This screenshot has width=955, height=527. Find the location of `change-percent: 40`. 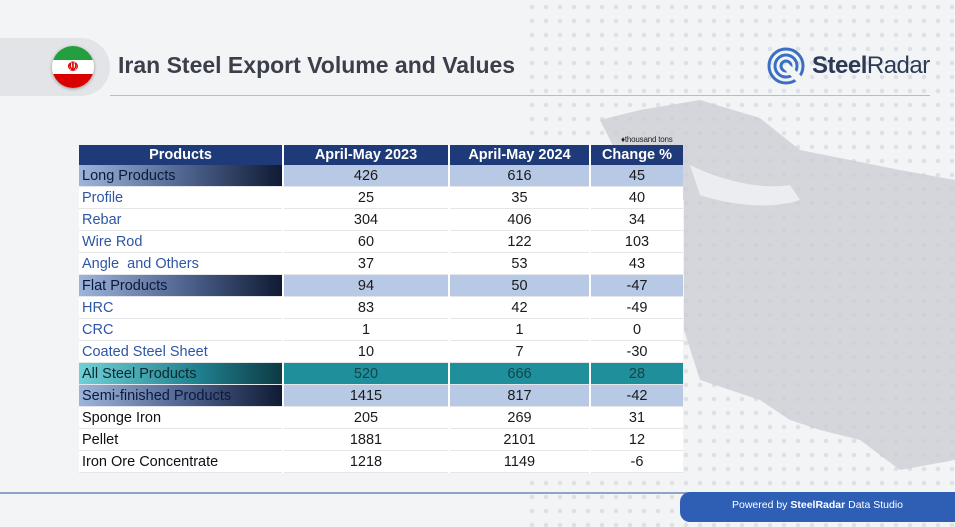

change-percent: 40 is located at coordinates (636, 197).